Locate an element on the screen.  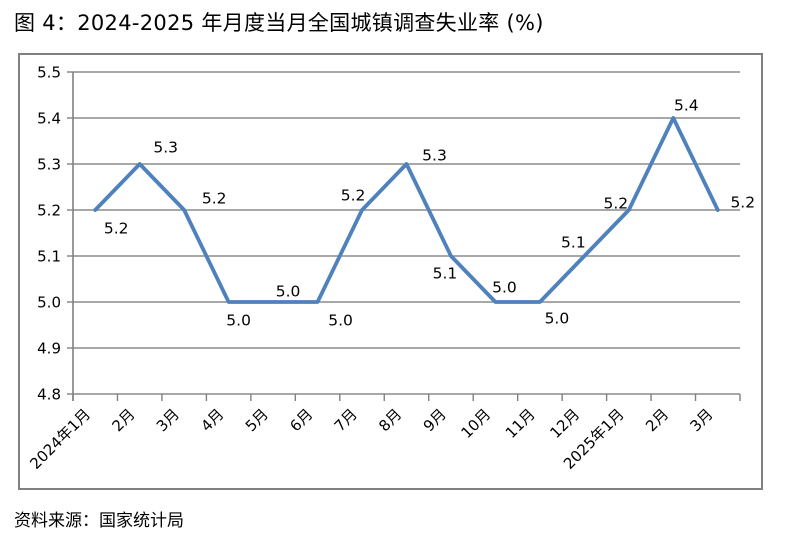
source-note: 资料来源：国家统计局 is located at coordinates (99, 521).